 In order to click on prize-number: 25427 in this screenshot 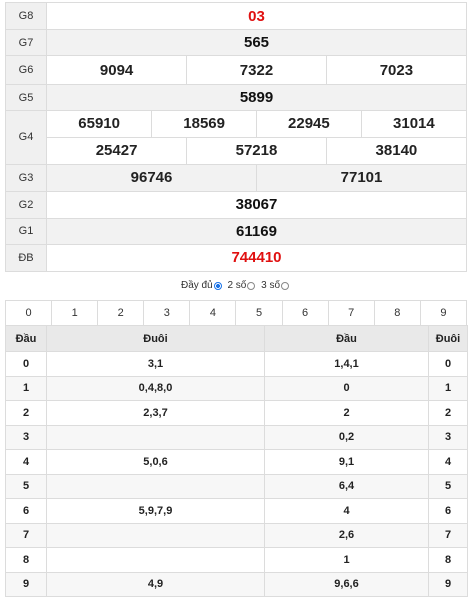, I will do `click(116, 150)`.